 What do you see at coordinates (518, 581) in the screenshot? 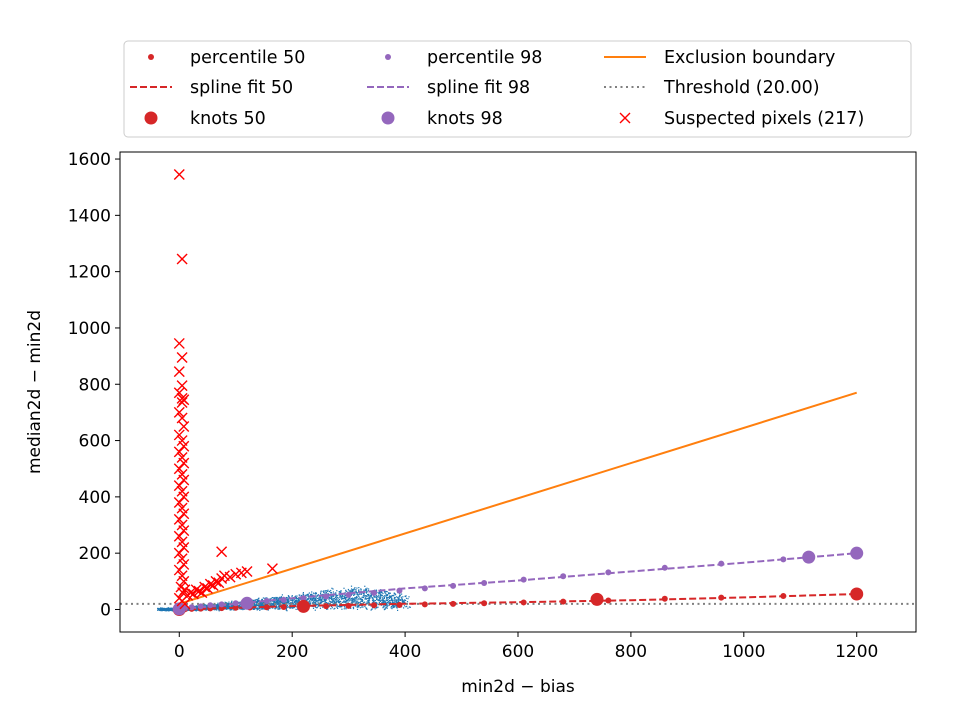
I see `spline-fit-98-line` at bounding box center [518, 581].